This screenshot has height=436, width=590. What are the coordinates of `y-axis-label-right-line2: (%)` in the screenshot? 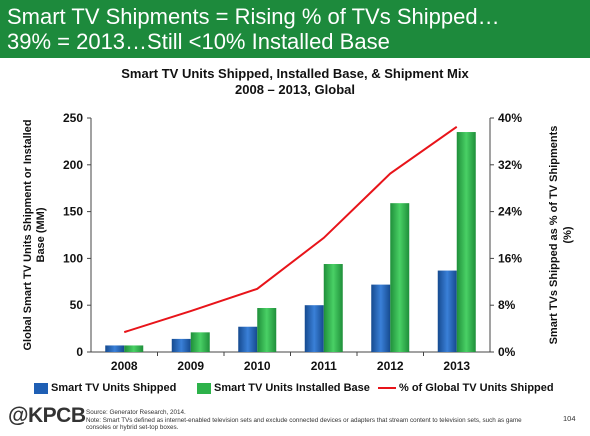 It's located at (568, 234).